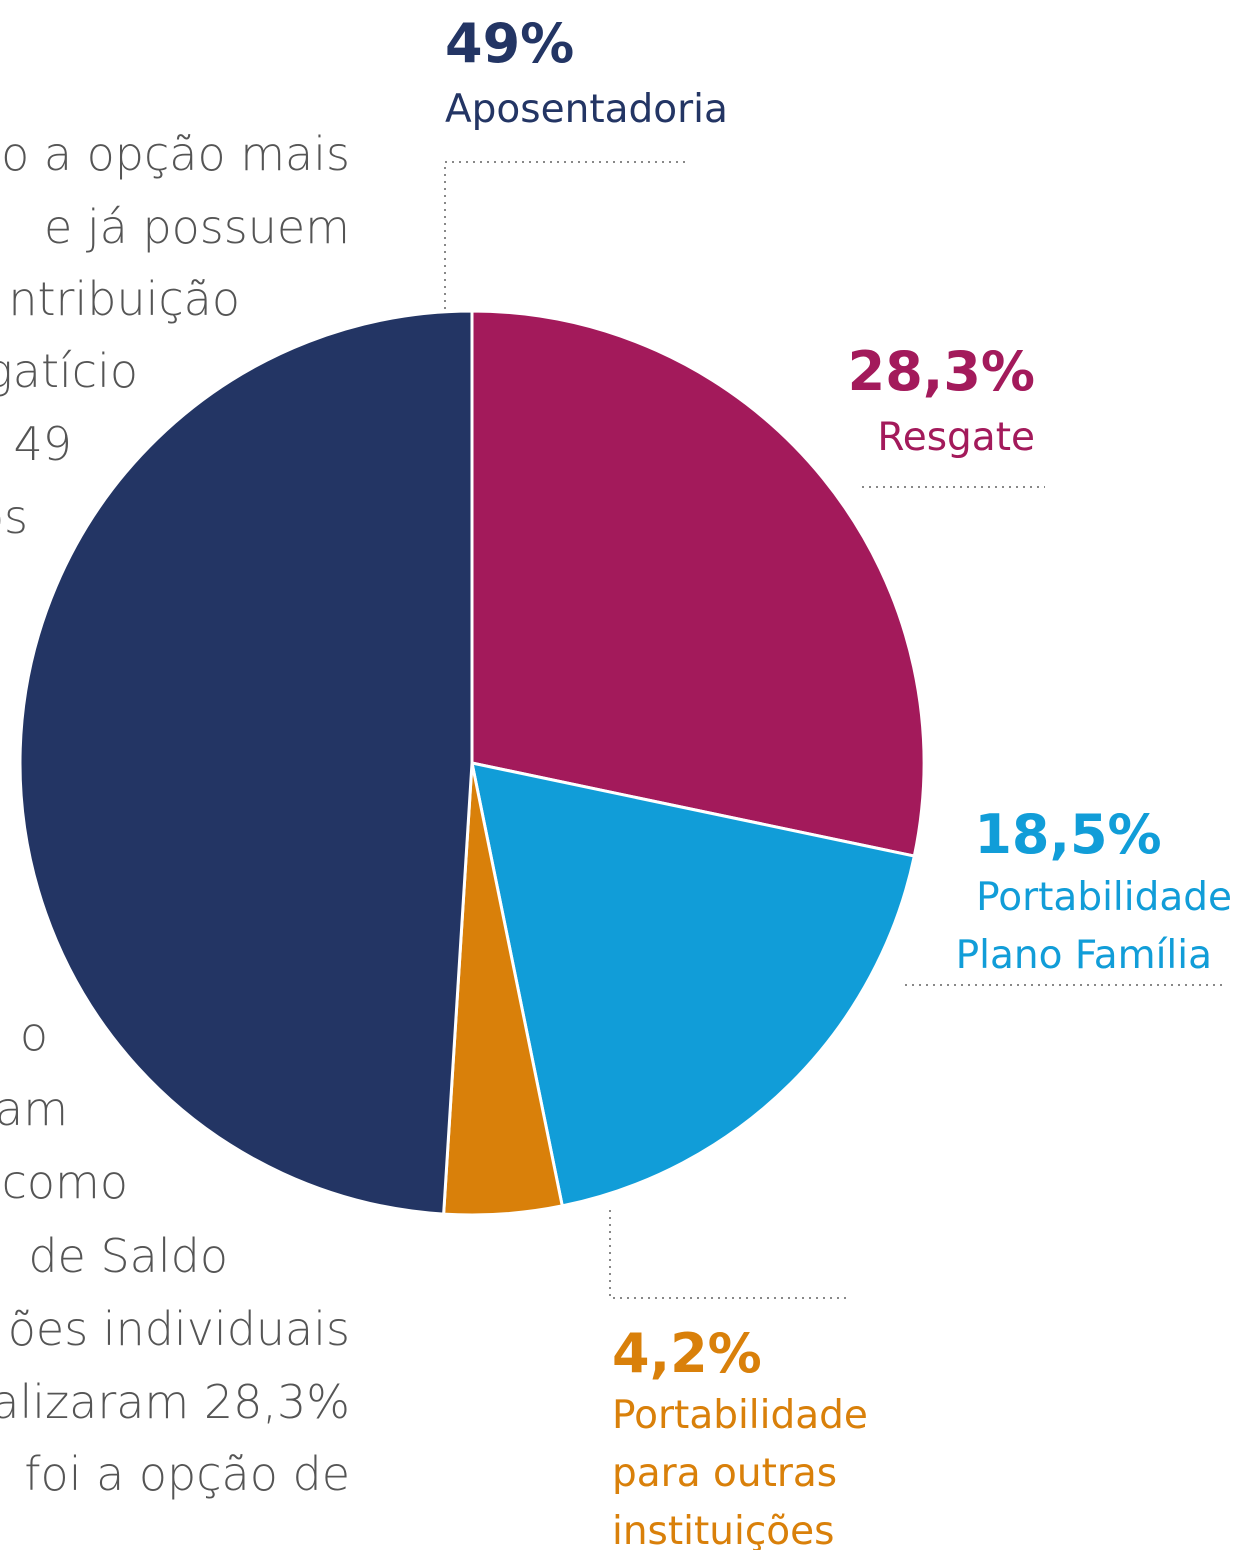  I want to click on category-label: Plano Família, so click(1084, 955).